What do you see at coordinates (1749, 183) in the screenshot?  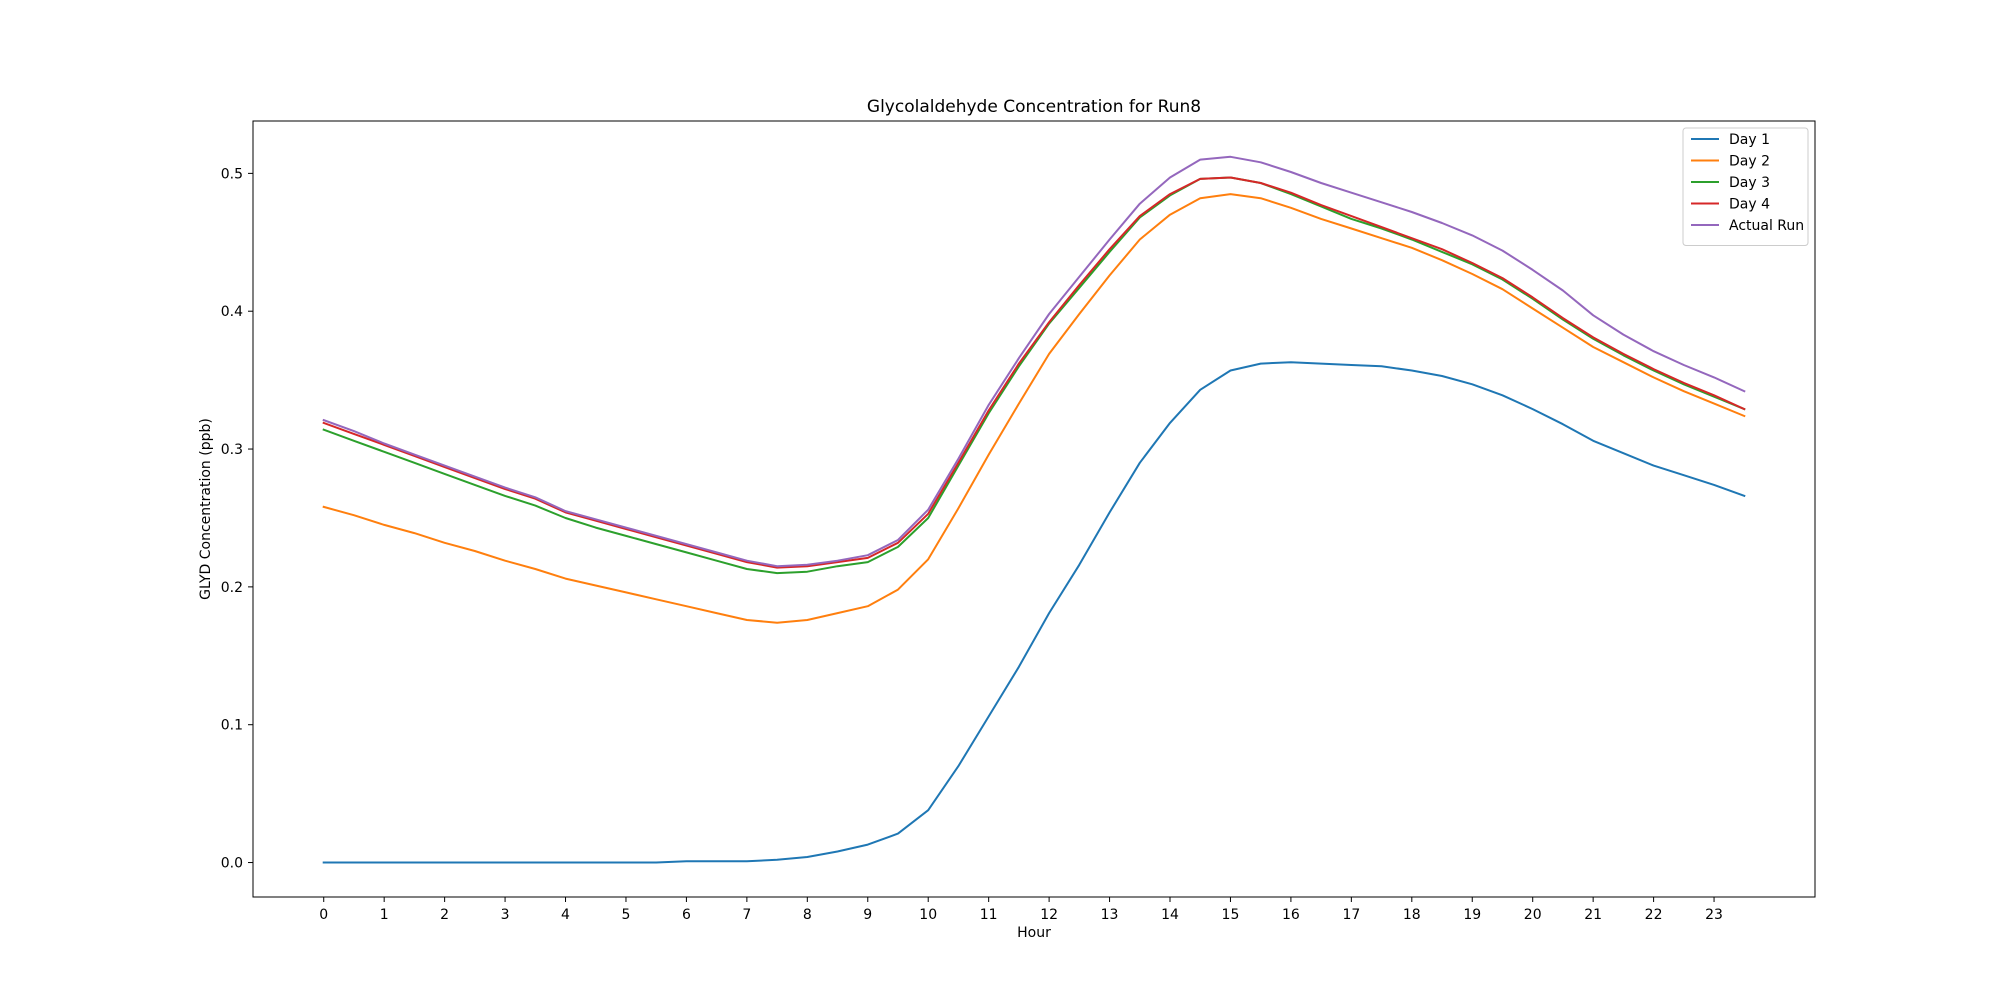 I see `legend-label-day-3: Day 3` at bounding box center [1749, 183].